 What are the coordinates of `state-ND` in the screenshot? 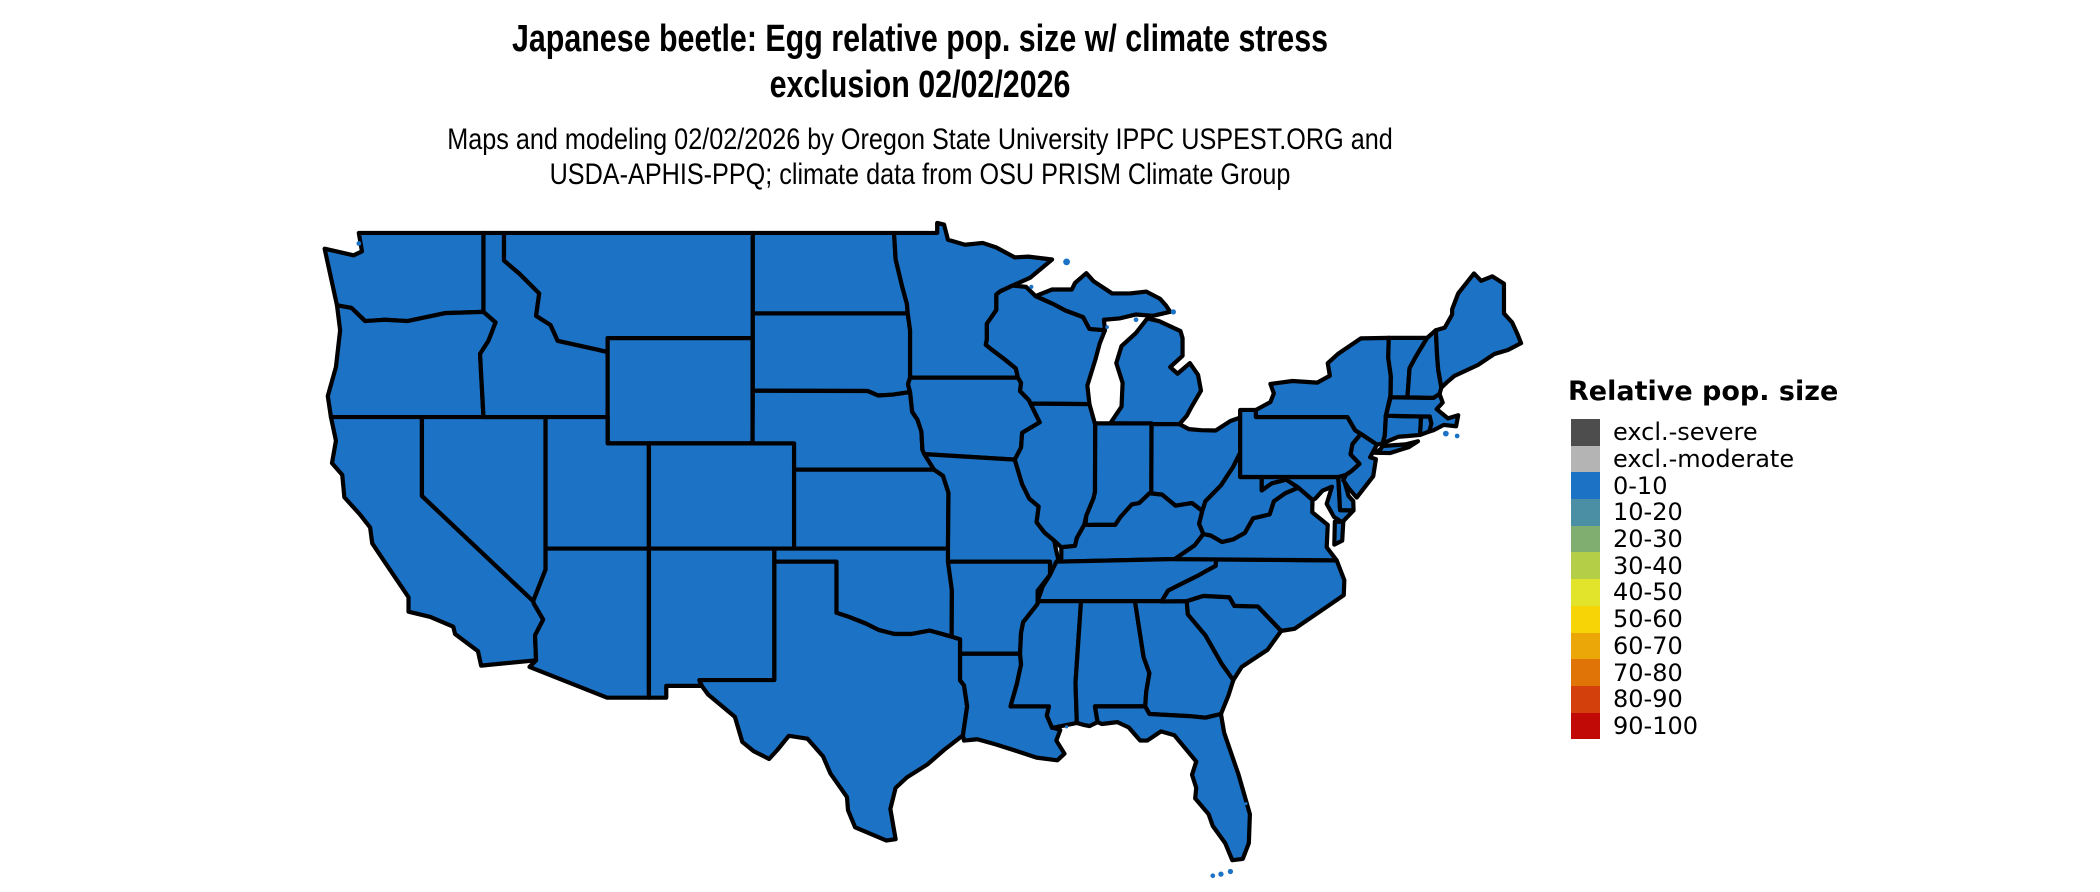 It's located at (830, 273).